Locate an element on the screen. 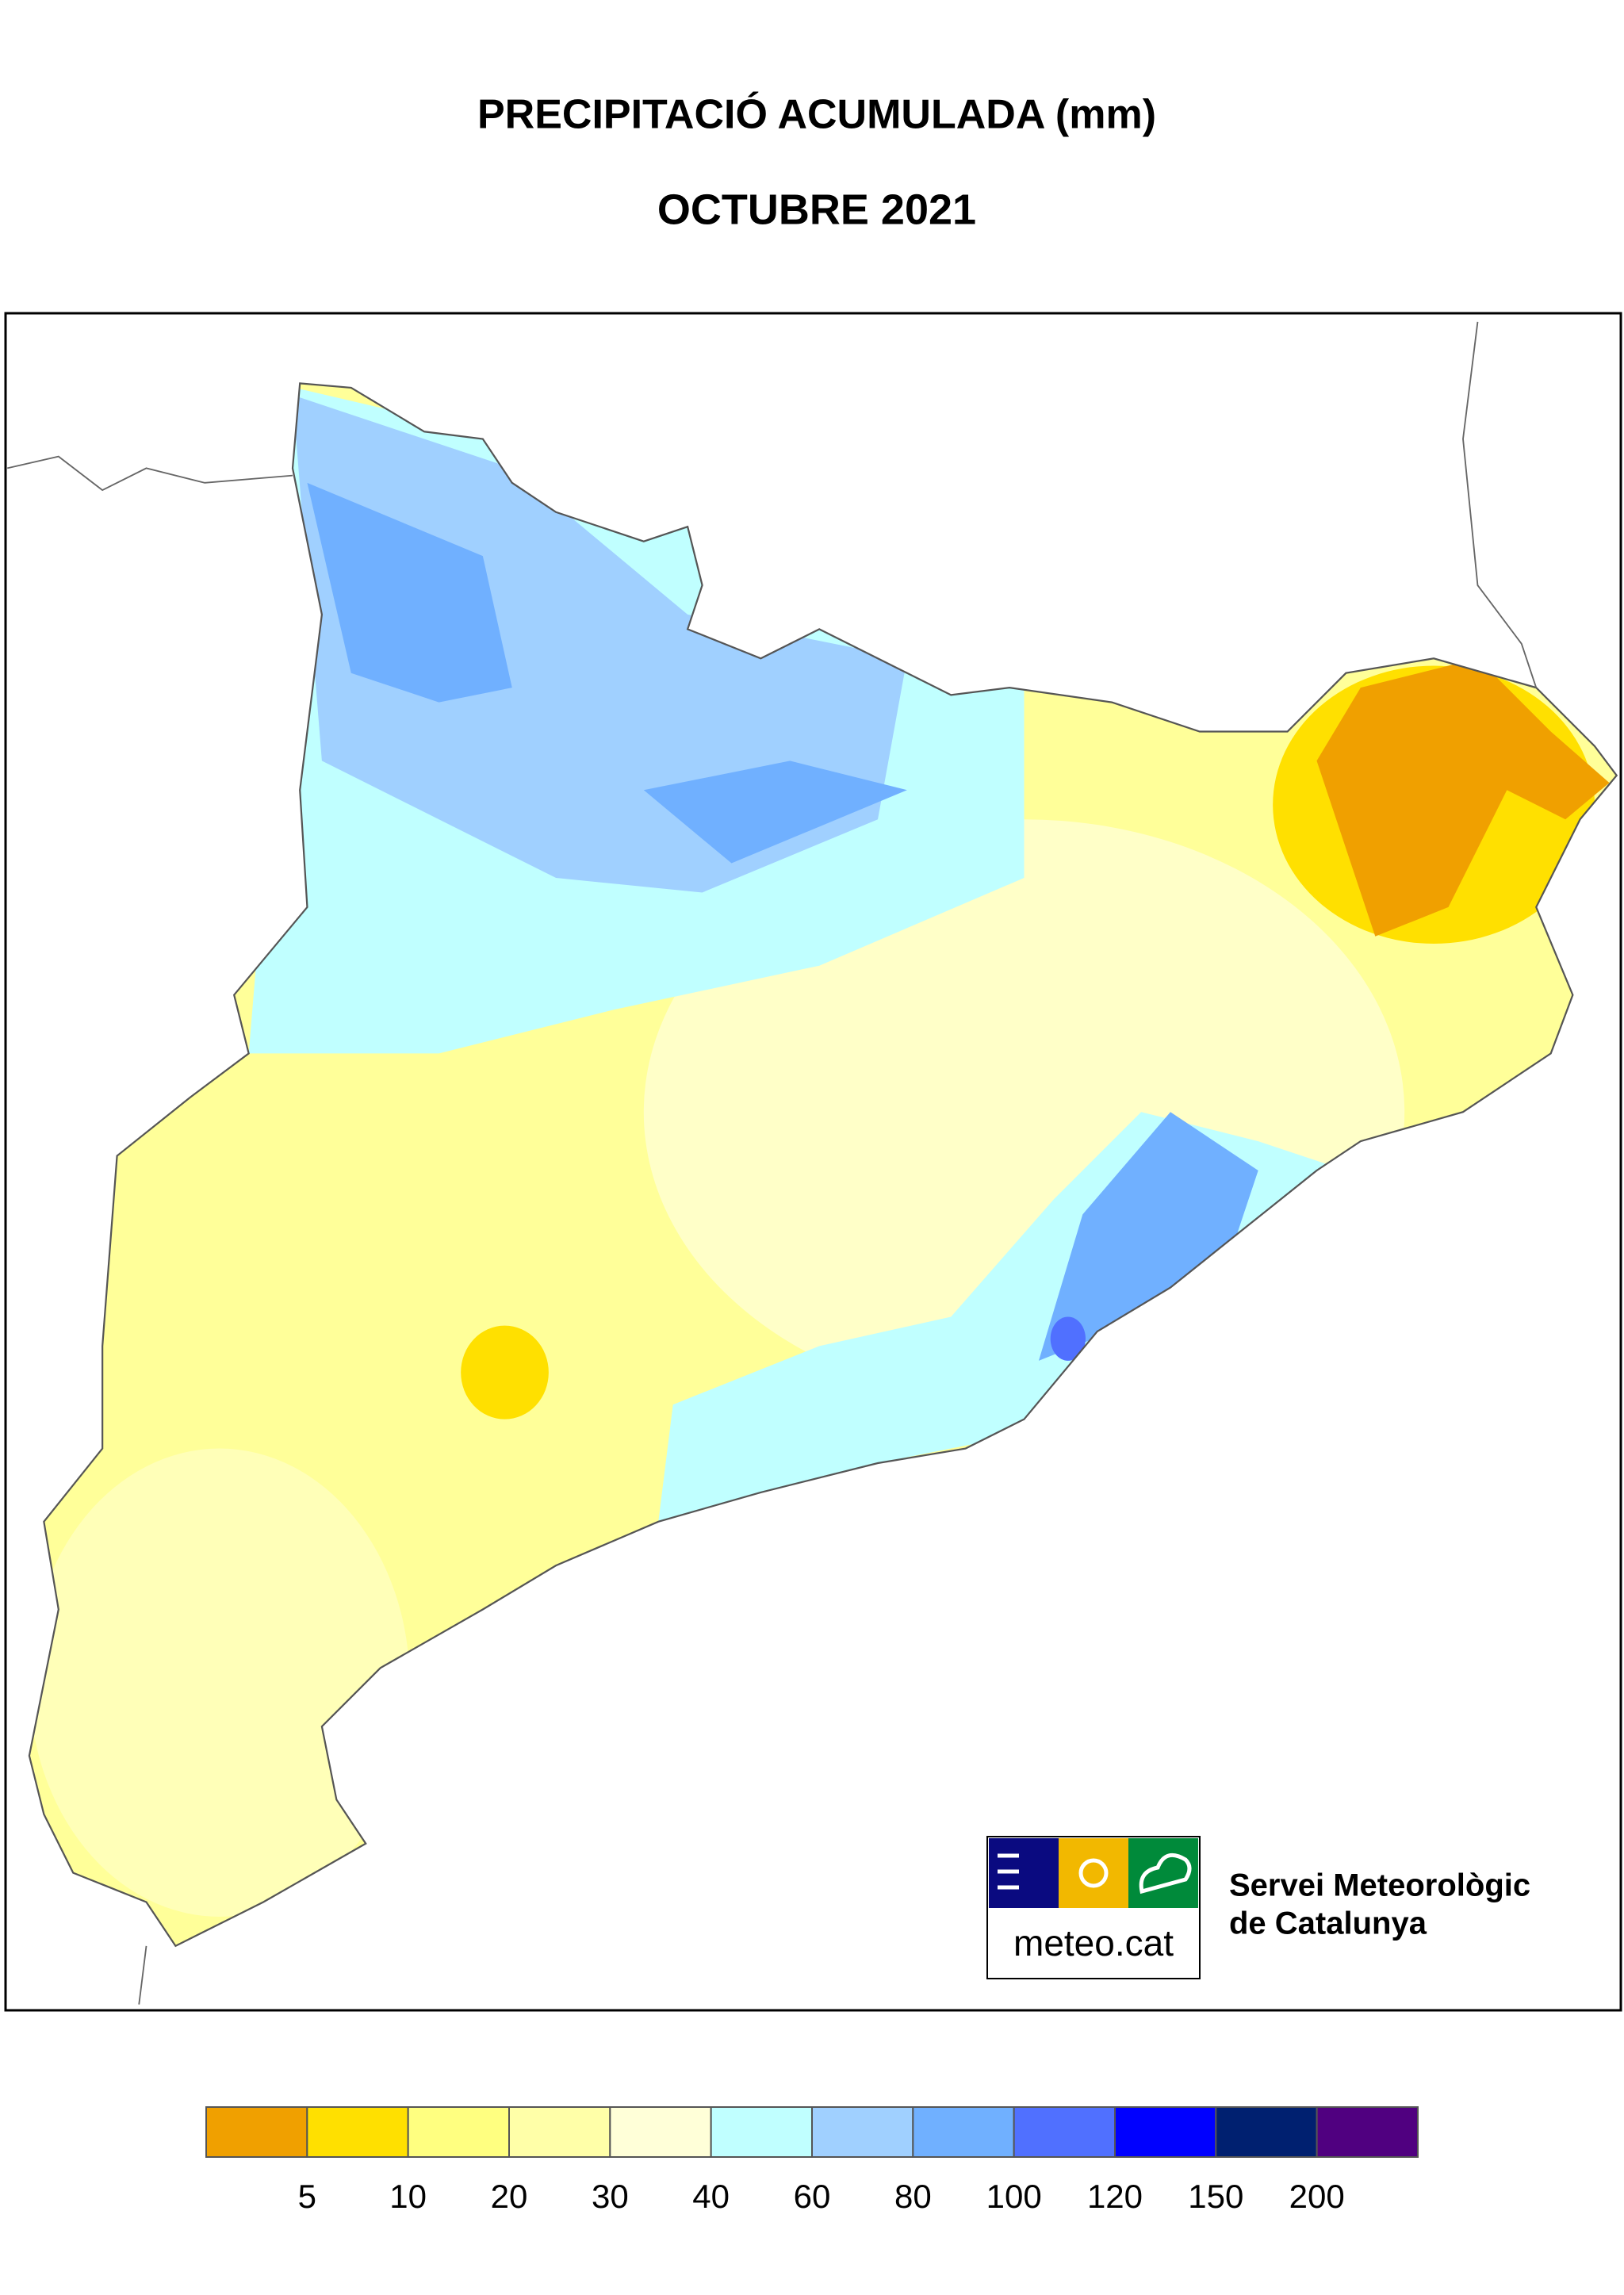 The image size is (1624, 2295). org-name: de Catalunya is located at coordinates (1328, 1923).